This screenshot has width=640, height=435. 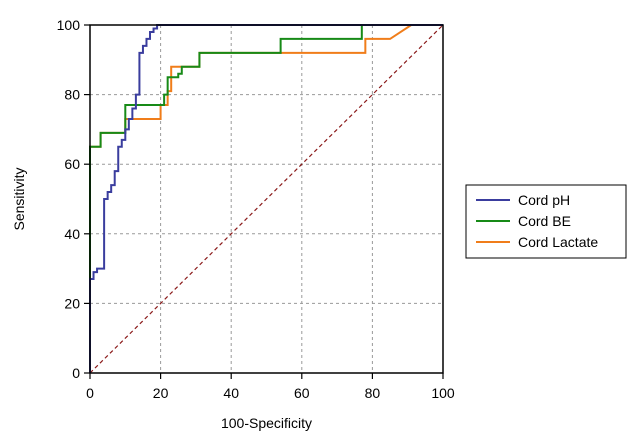 I want to click on x-axis-title: 100-Specificity, so click(x=266, y=423).